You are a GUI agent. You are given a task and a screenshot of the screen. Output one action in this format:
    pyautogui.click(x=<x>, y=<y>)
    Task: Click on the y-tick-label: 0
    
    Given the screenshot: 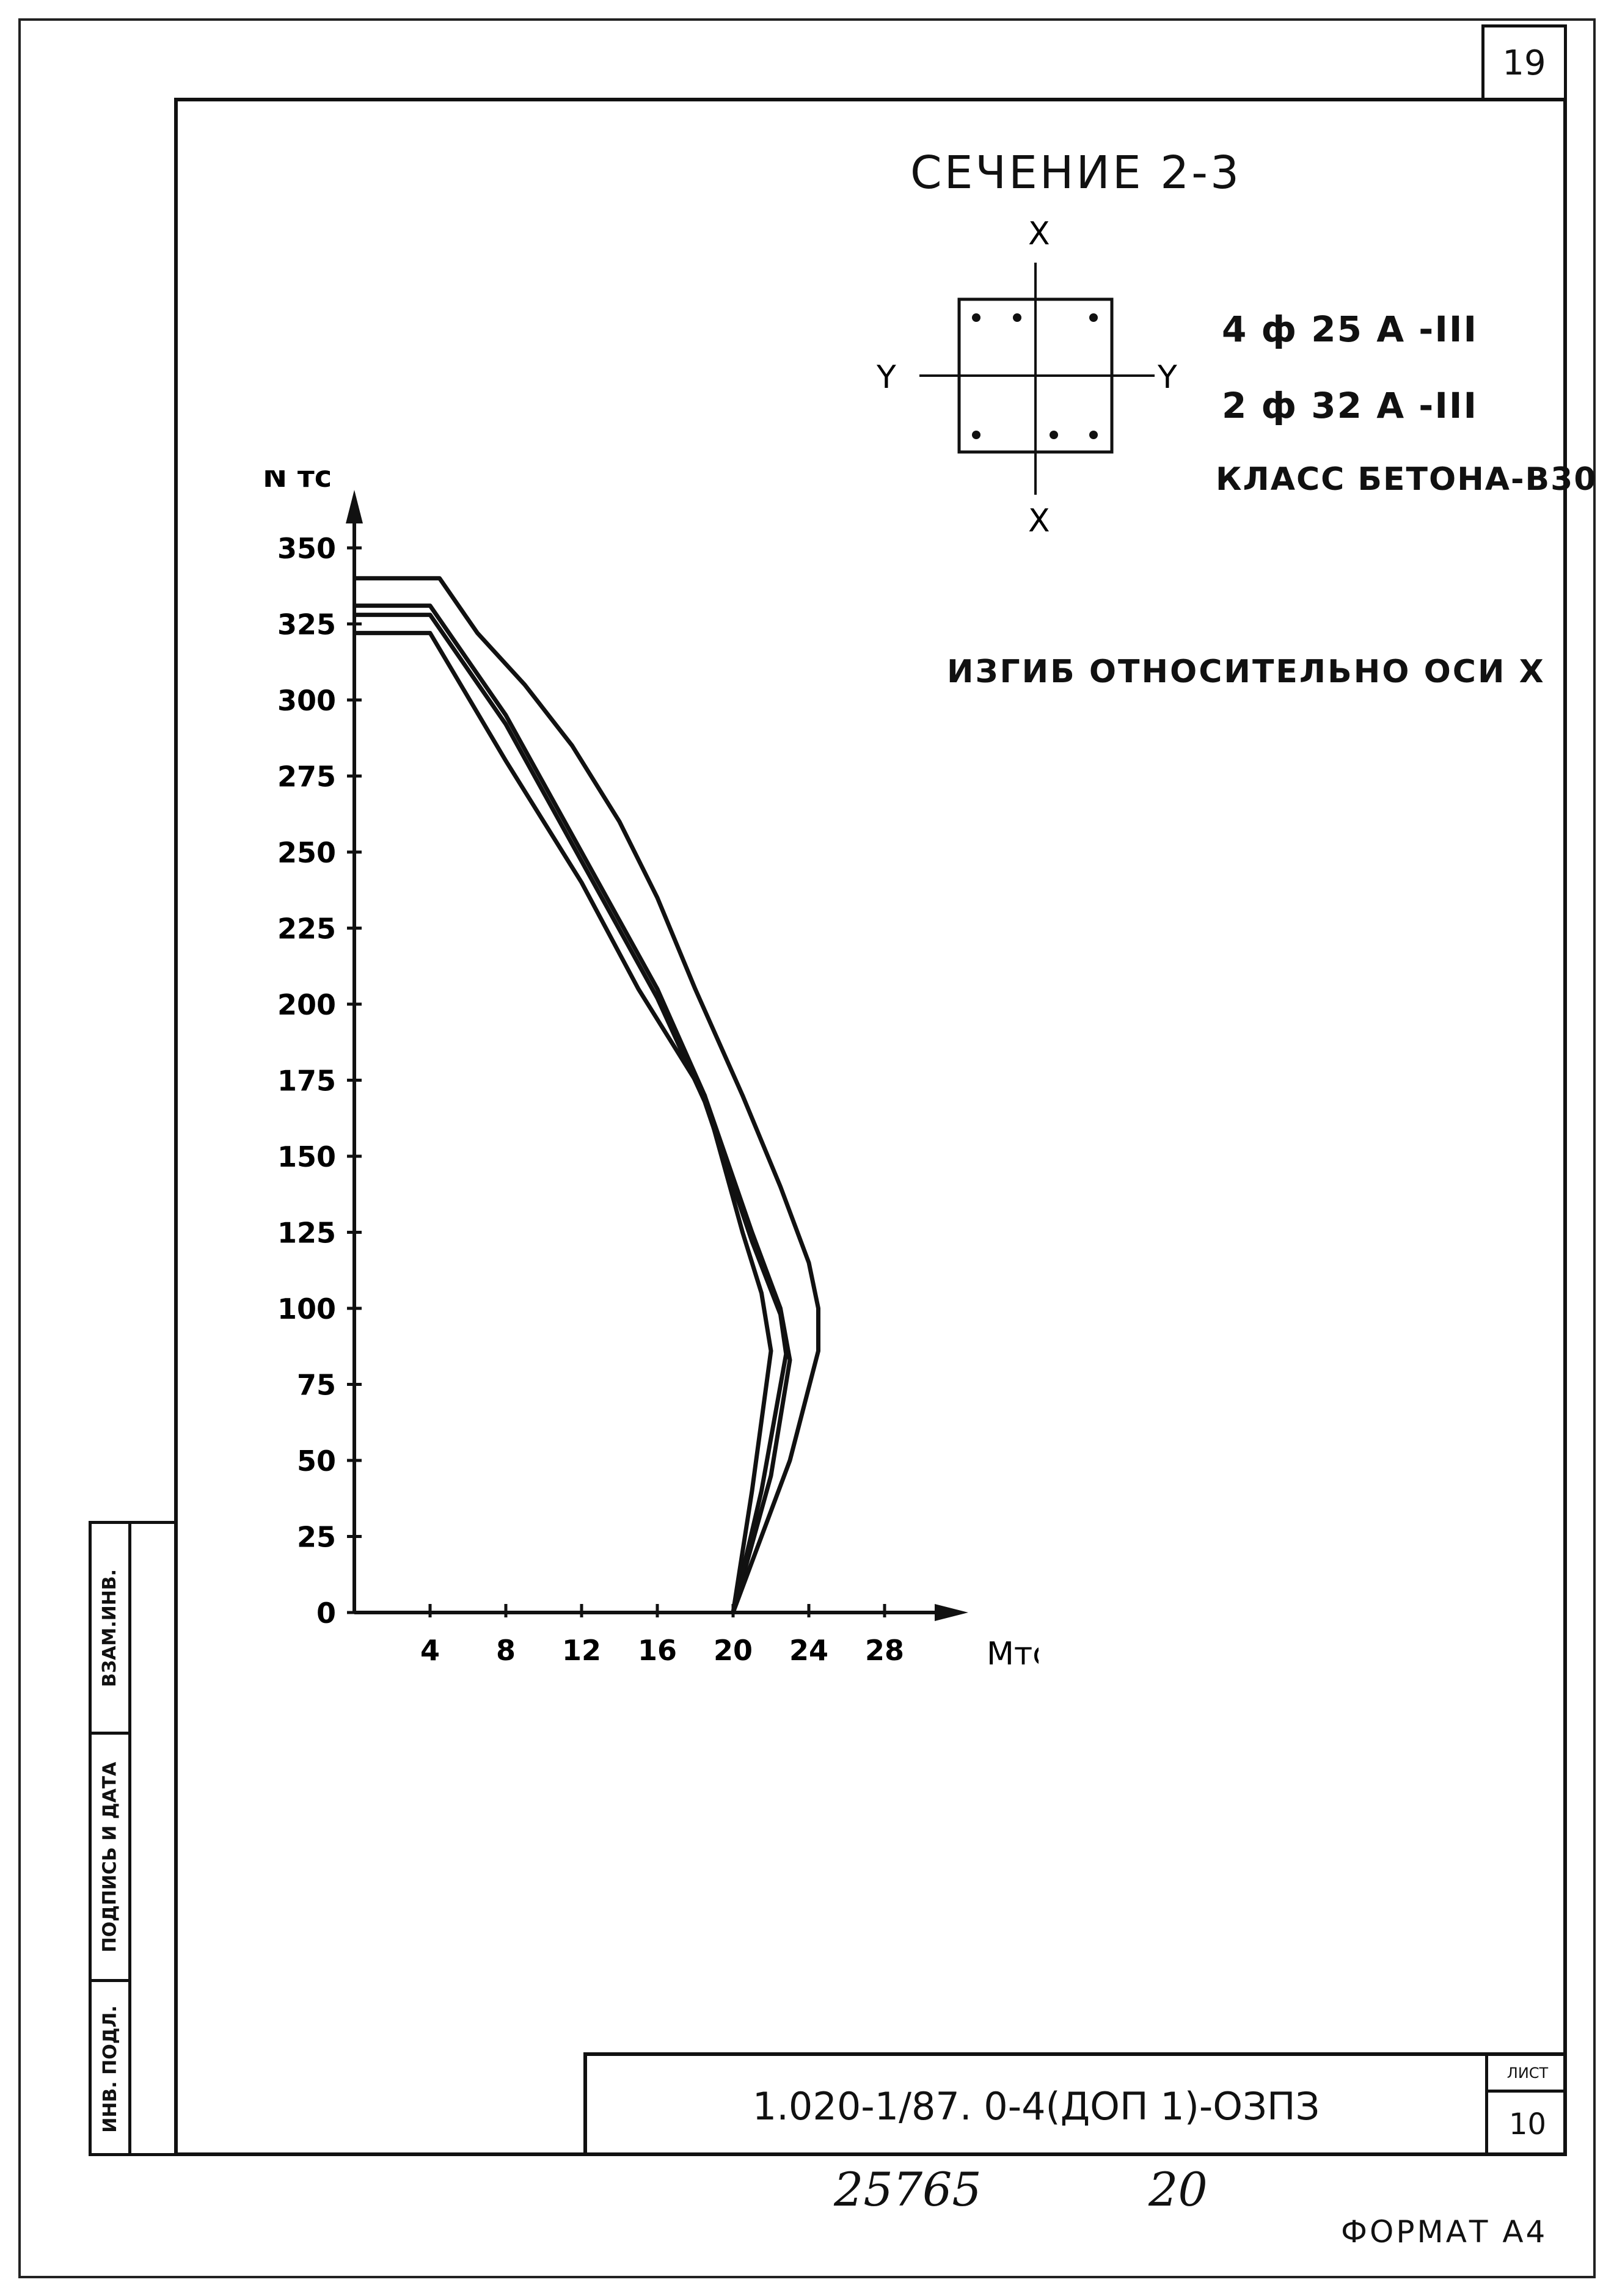 What is the action you would take?
    pyautogui.click(x=326, y=1613)
    